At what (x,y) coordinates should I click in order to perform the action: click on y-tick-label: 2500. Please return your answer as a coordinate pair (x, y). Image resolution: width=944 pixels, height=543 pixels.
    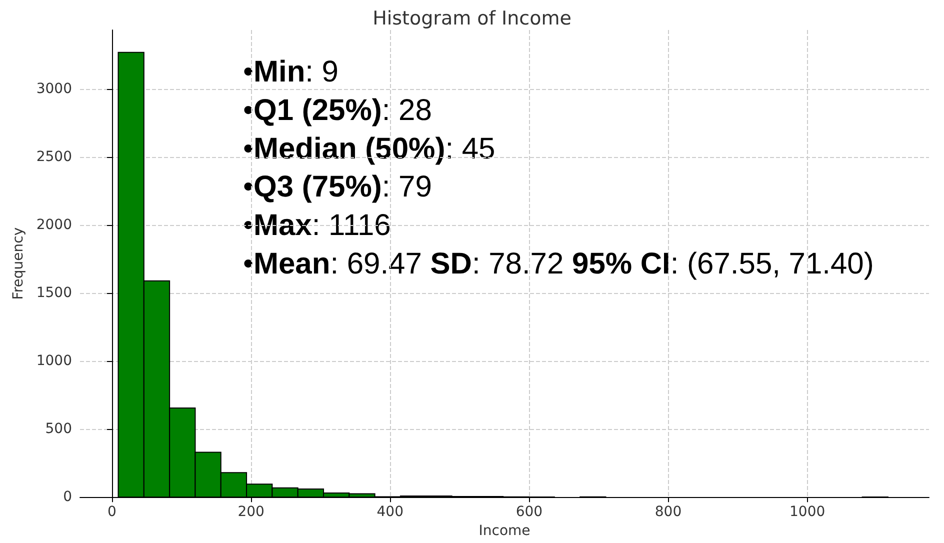
    Looking at the image, I should click on (54, 157).